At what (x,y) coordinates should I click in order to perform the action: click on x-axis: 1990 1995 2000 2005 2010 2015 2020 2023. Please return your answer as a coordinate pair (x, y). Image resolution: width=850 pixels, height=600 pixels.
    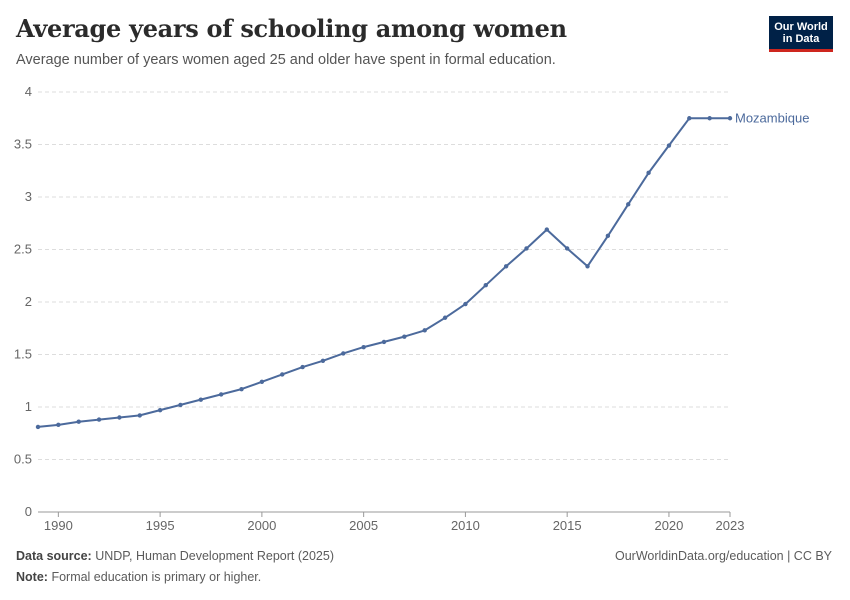
    Looking at the image, I should click on (391, 522).